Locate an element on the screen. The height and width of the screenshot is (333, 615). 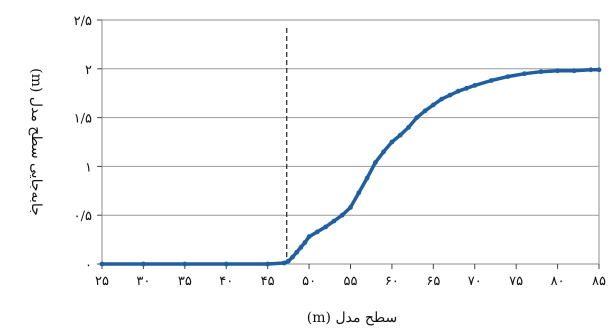
y-tick-label: ۰/۵ is located at coordinates (83, 216).